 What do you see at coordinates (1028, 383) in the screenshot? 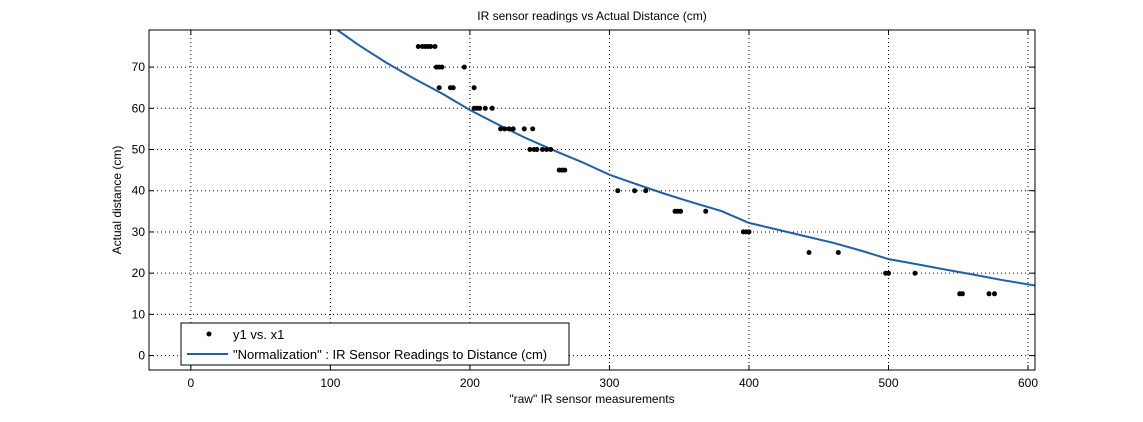
I see `x-tick-label: 600` at bounding box center [1028, 383].